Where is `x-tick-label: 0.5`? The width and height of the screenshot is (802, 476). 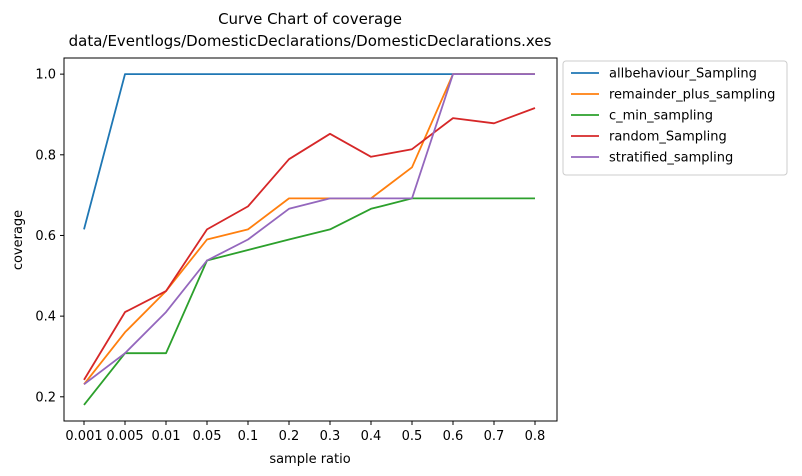 x-tick-label: 0.5 is located at coordinates (412, 436).